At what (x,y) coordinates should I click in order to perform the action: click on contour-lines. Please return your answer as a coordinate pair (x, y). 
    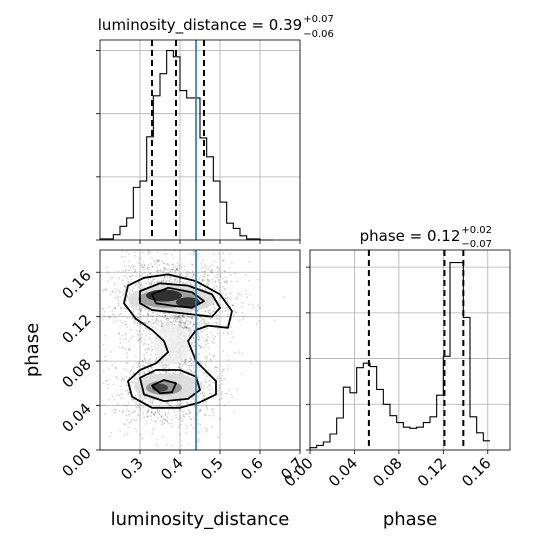
    Looking at the image, I should click on (178, 341).